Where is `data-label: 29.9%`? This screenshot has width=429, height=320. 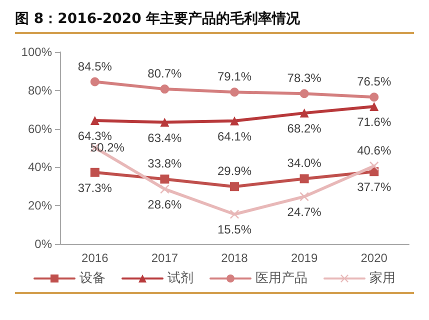 data-label: 29.9% is located at coordinates (234, 171).